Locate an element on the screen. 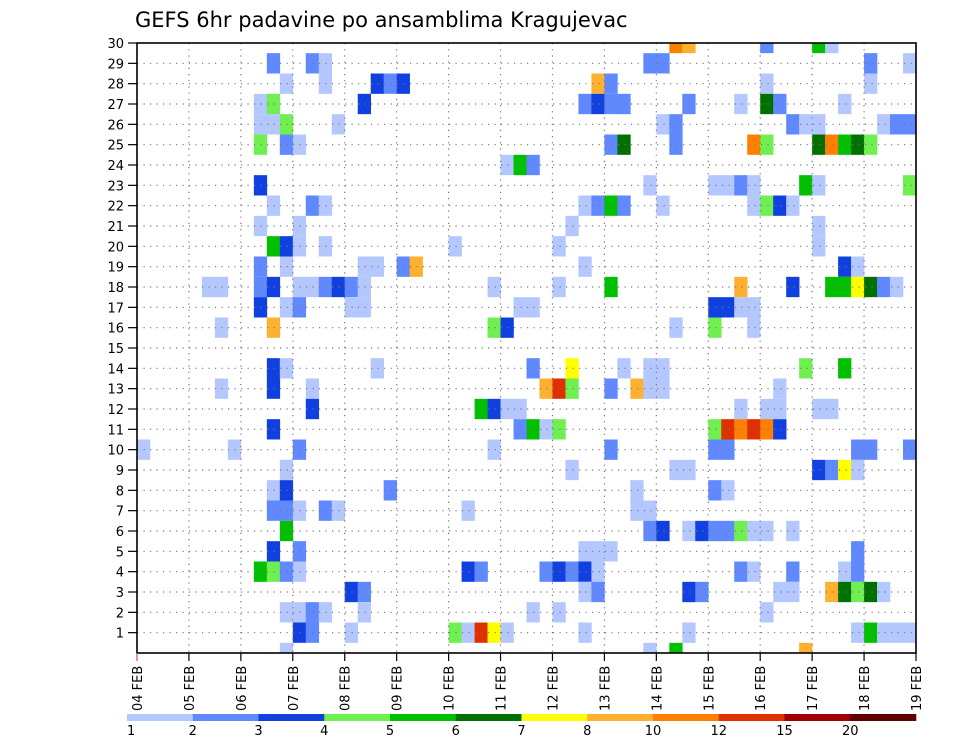  y-tick-label: 10 is located at coordinates (115, 451).